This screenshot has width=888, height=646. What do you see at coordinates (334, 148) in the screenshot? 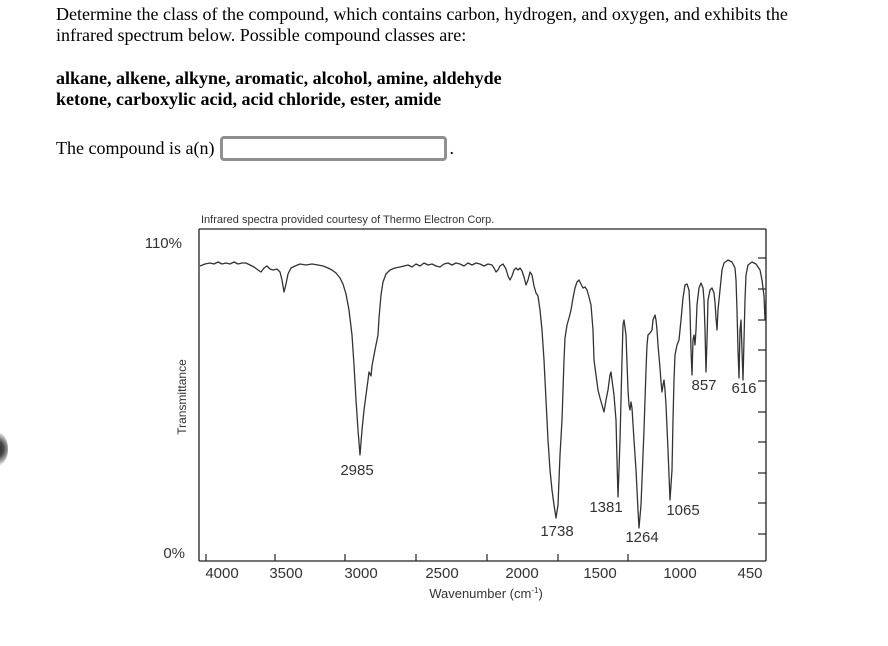
I see `answer-input` at bounding box center [334, 148].